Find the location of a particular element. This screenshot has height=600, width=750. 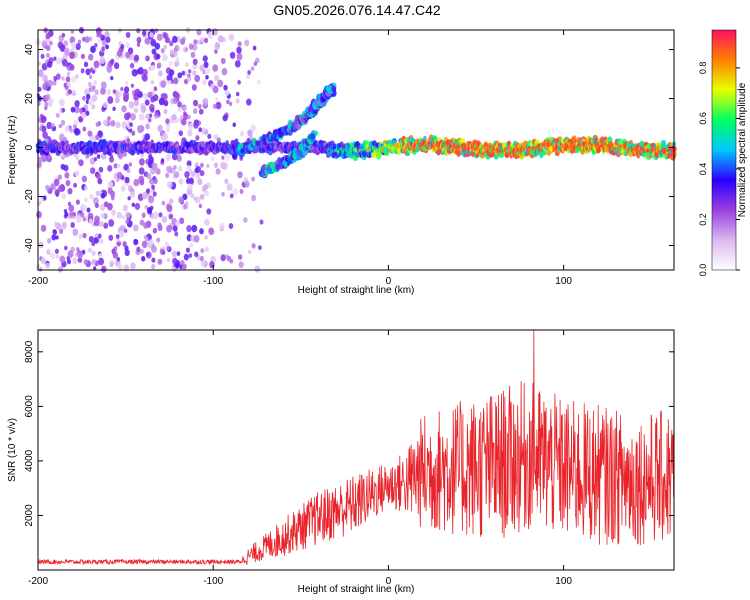

snr-y-label: SNR (10 * v/v) is located at coordinates (12, 450).